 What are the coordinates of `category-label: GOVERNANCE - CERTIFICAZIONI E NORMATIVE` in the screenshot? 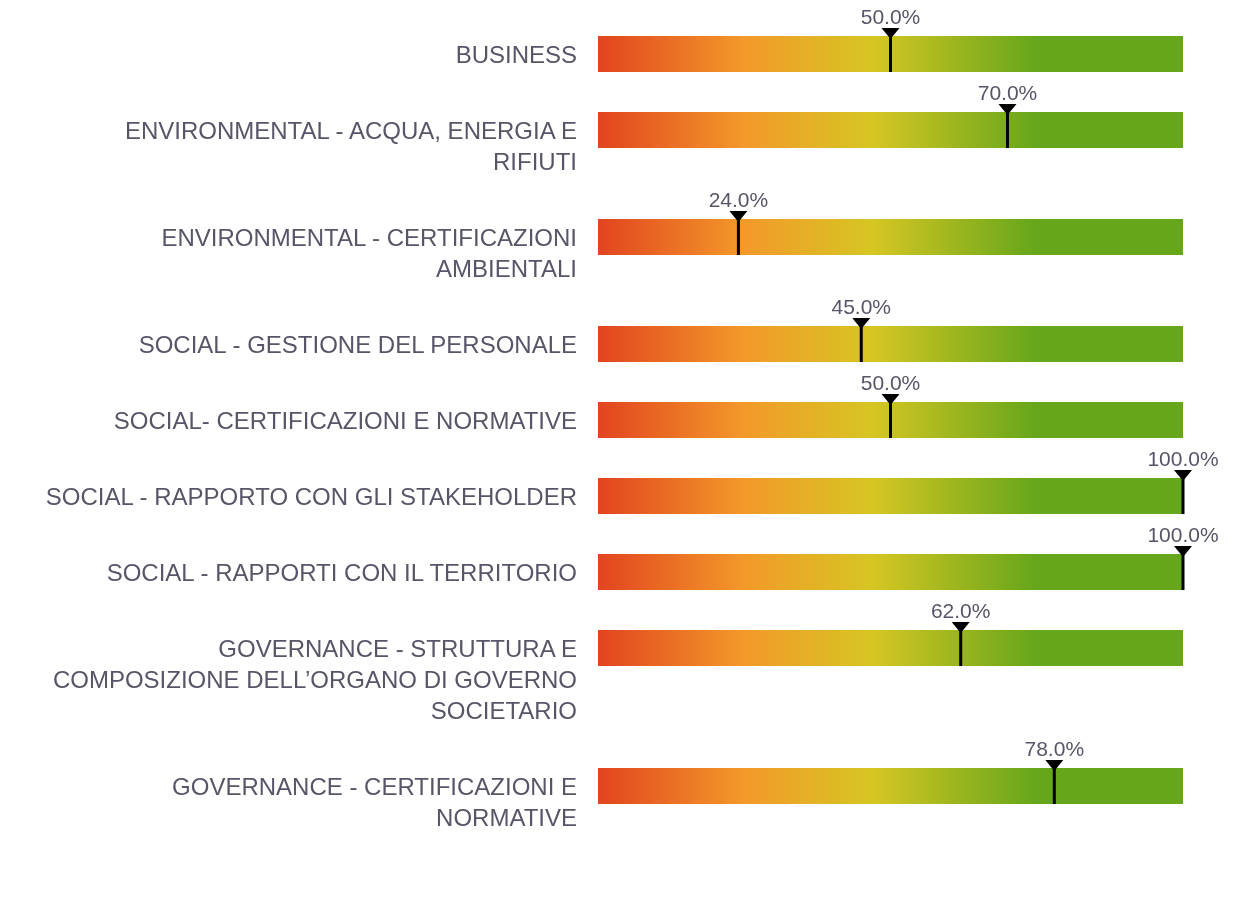 It's located at (374, 801).